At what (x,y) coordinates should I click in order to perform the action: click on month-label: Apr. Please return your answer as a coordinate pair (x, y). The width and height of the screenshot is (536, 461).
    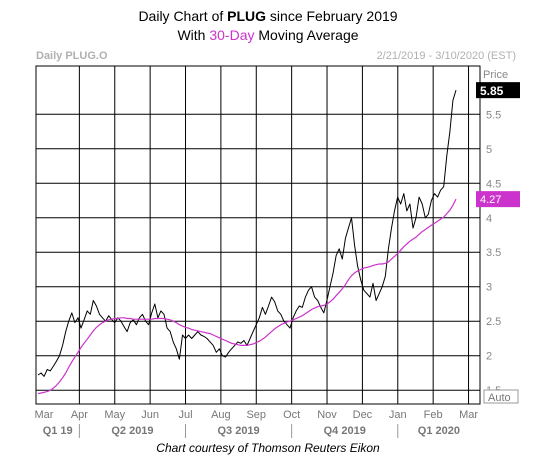
    Looking at the image, I should click on (79, 415).